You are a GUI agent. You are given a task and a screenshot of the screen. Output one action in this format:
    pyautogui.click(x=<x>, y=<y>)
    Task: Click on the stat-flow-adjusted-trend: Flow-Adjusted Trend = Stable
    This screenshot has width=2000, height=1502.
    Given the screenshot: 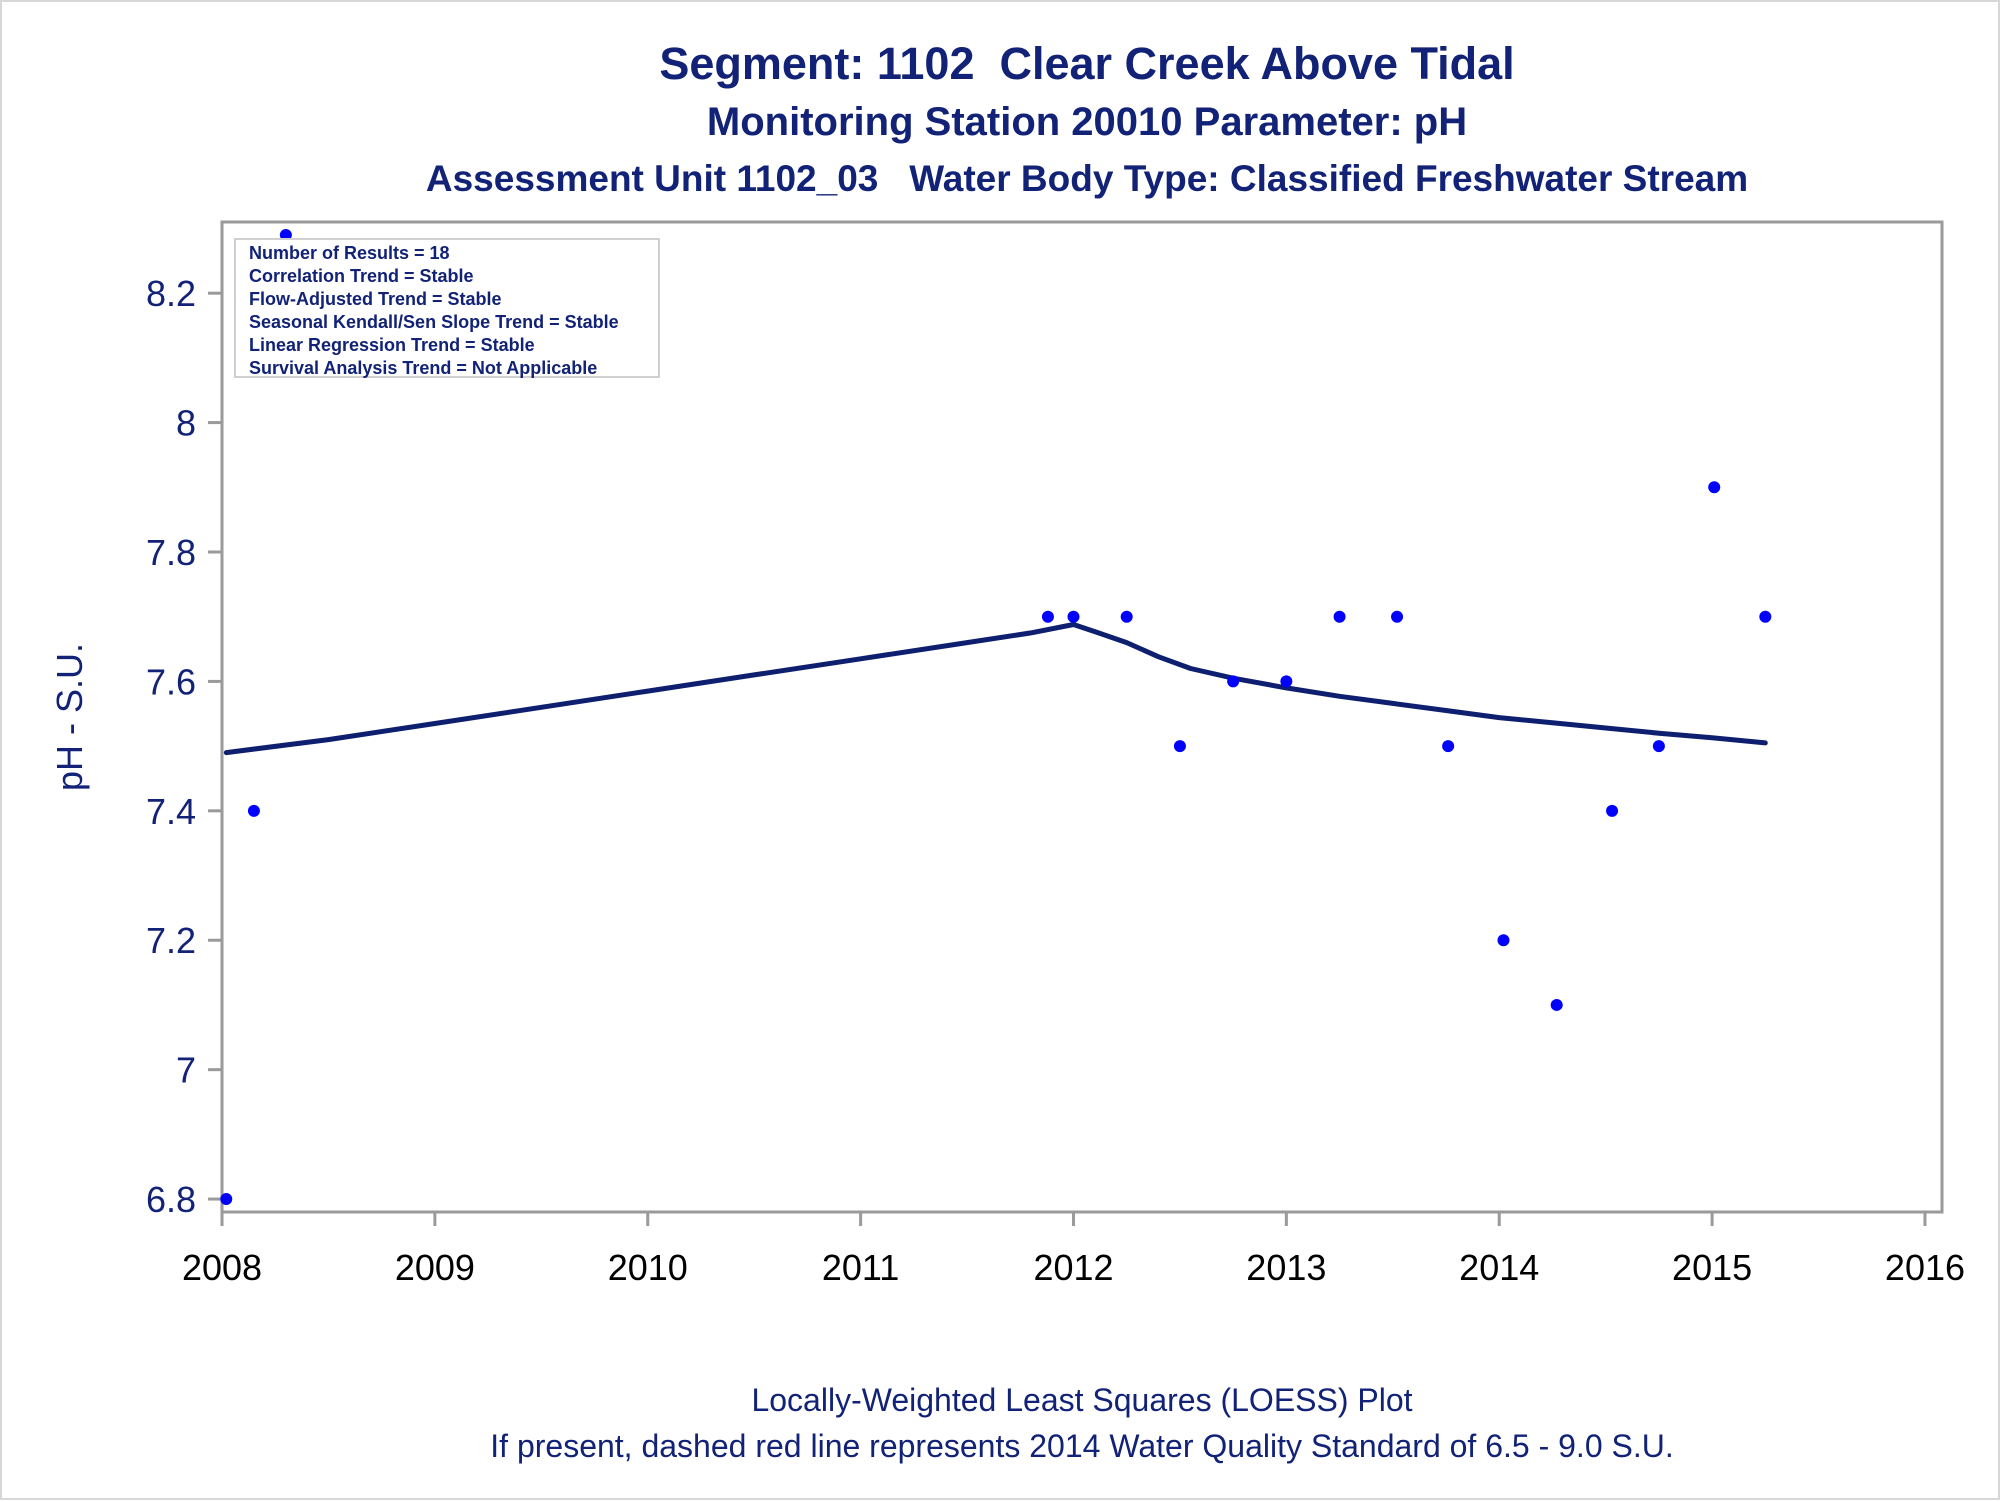 What is the action you would take?
    pyautogui.click(x=375, y=299)
    